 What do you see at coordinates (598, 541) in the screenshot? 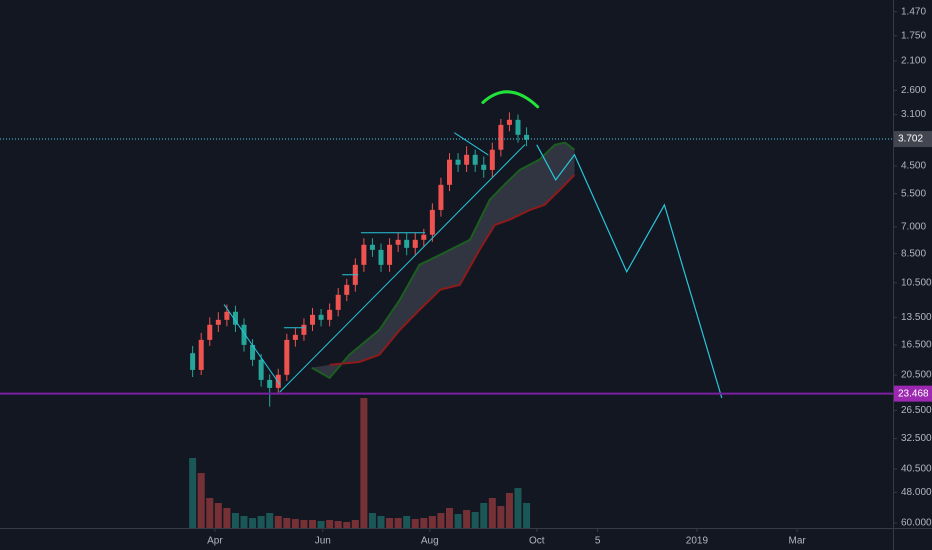
I see `x-tick-label: 5` at bounding box center [598, 541].